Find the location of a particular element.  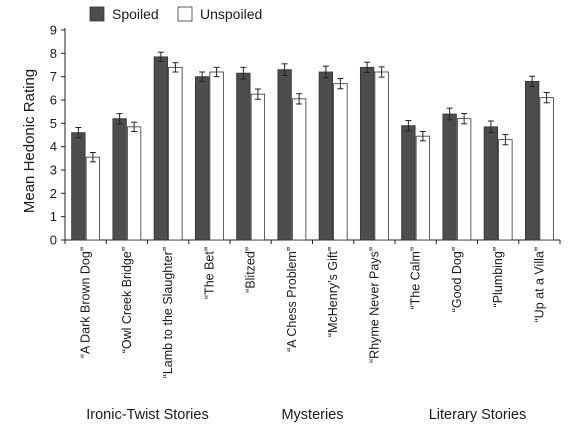

x-tick-label: “A Chess Problem” is located at coordinates (292, 299).